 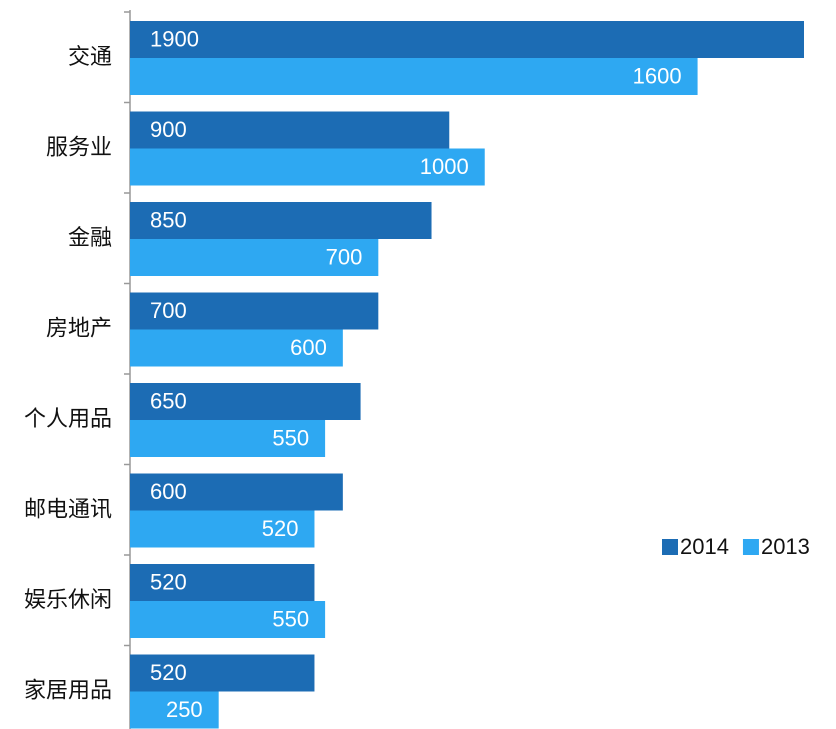 What do you see at coordinates (168, 129) in the screenshot?
I see `value-label: 900` at bounding box center [168, 129].